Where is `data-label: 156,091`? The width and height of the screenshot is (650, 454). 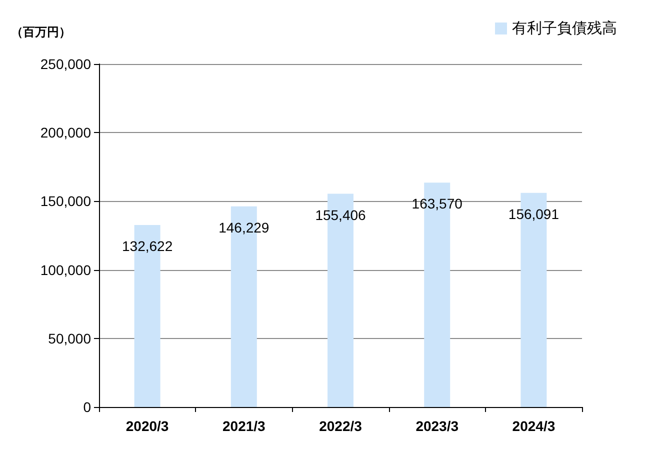
data-label: 156,091 is located at coordinates (534, 214).